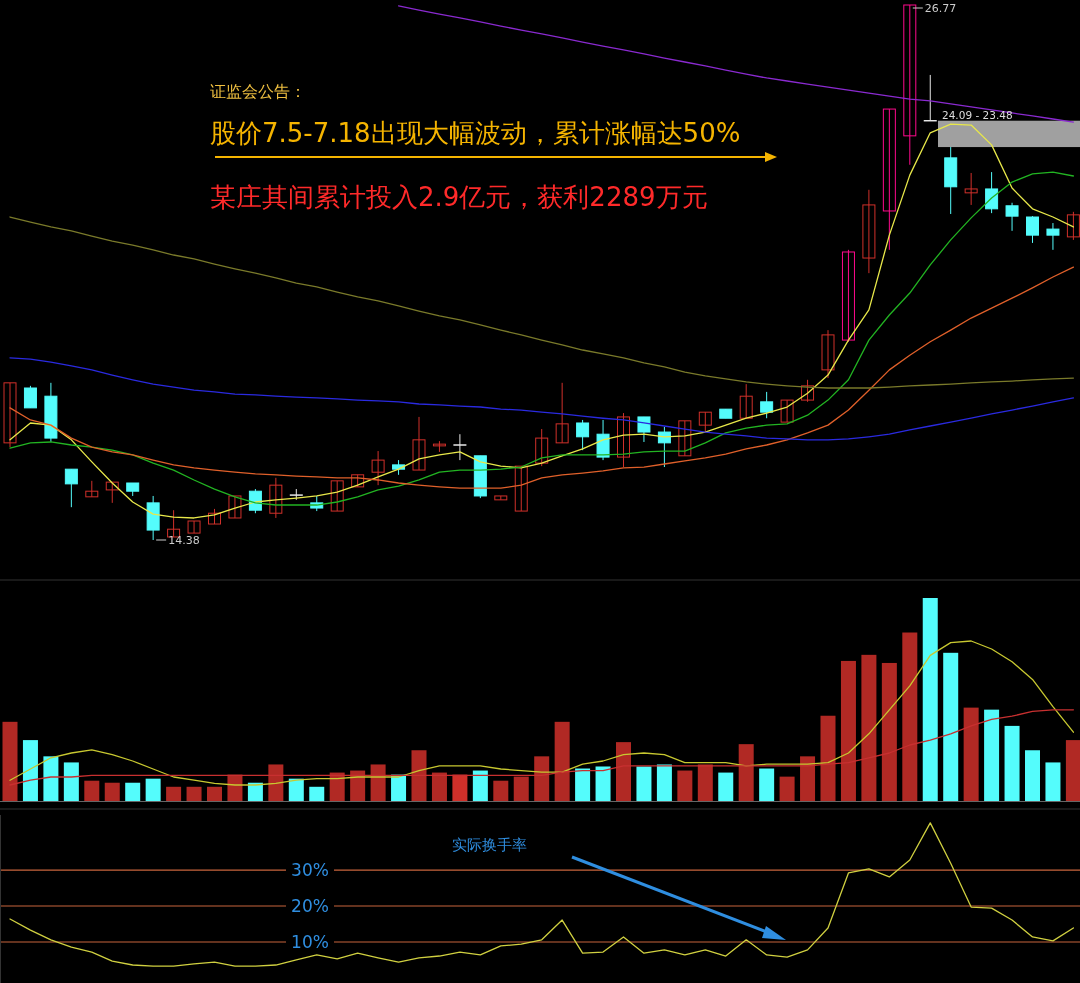 The image size is (1080, 983). Describe the element at coordinates (258, 91) in the screenshot. I see `annotation: 证监会公告：` at that location.